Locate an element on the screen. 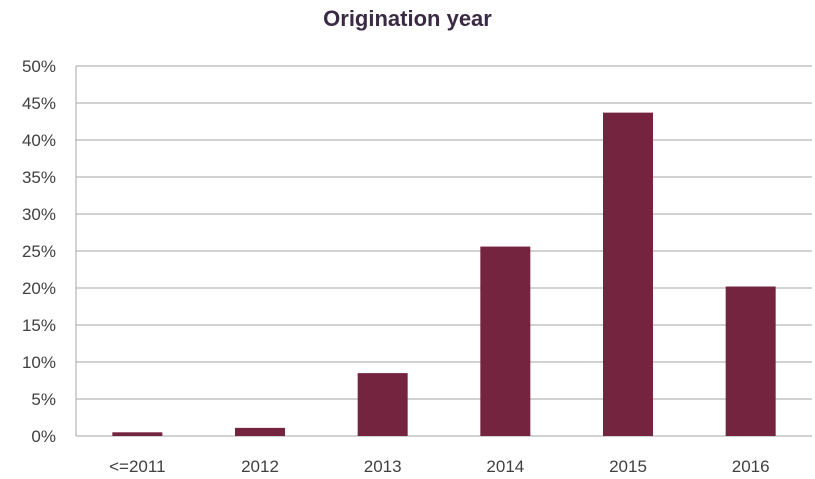 The height and width of the screenshot is (479, 815). y-axis-tick-labels: 0% 5% 10% 15% 20% 25% 30% 35% 40% 45% 50% is located at coordinates (39, 251).